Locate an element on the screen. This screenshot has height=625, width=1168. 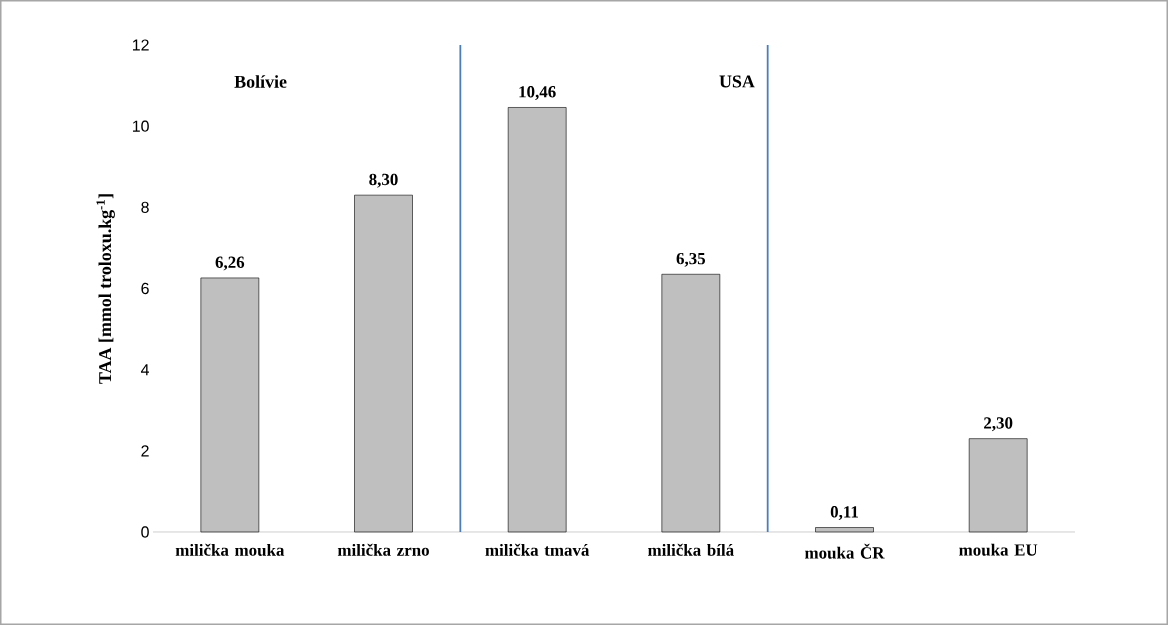
data-label: 6,35 is located at coordinates (691, 259).